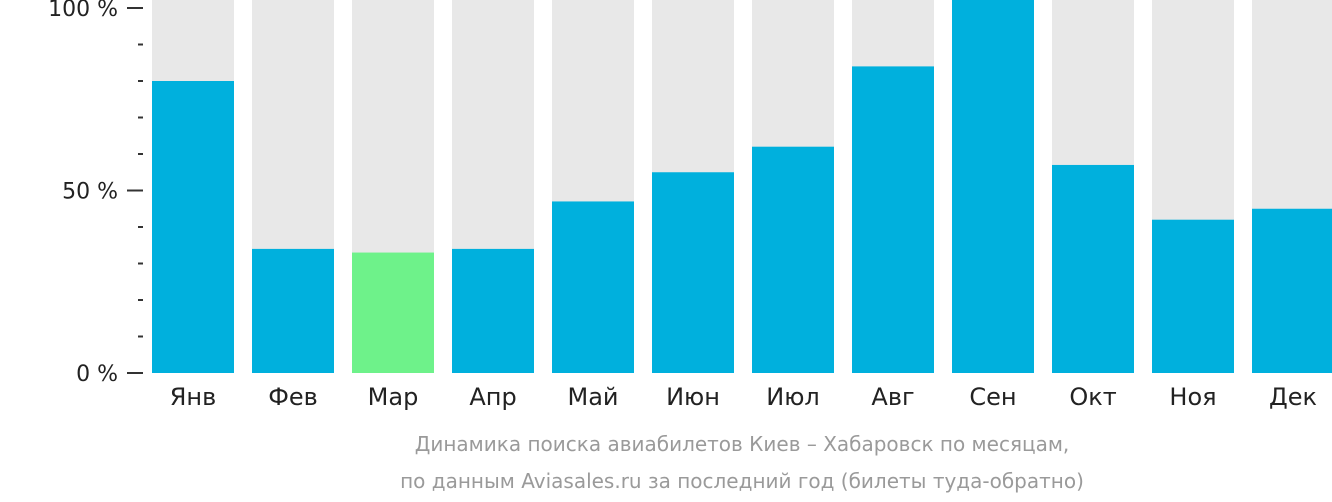 This screenshot has width=1332, height=502. Describe the element at coordinates (992, 397) in the screenshot. I see `x-tick-label: Сен` at that location.